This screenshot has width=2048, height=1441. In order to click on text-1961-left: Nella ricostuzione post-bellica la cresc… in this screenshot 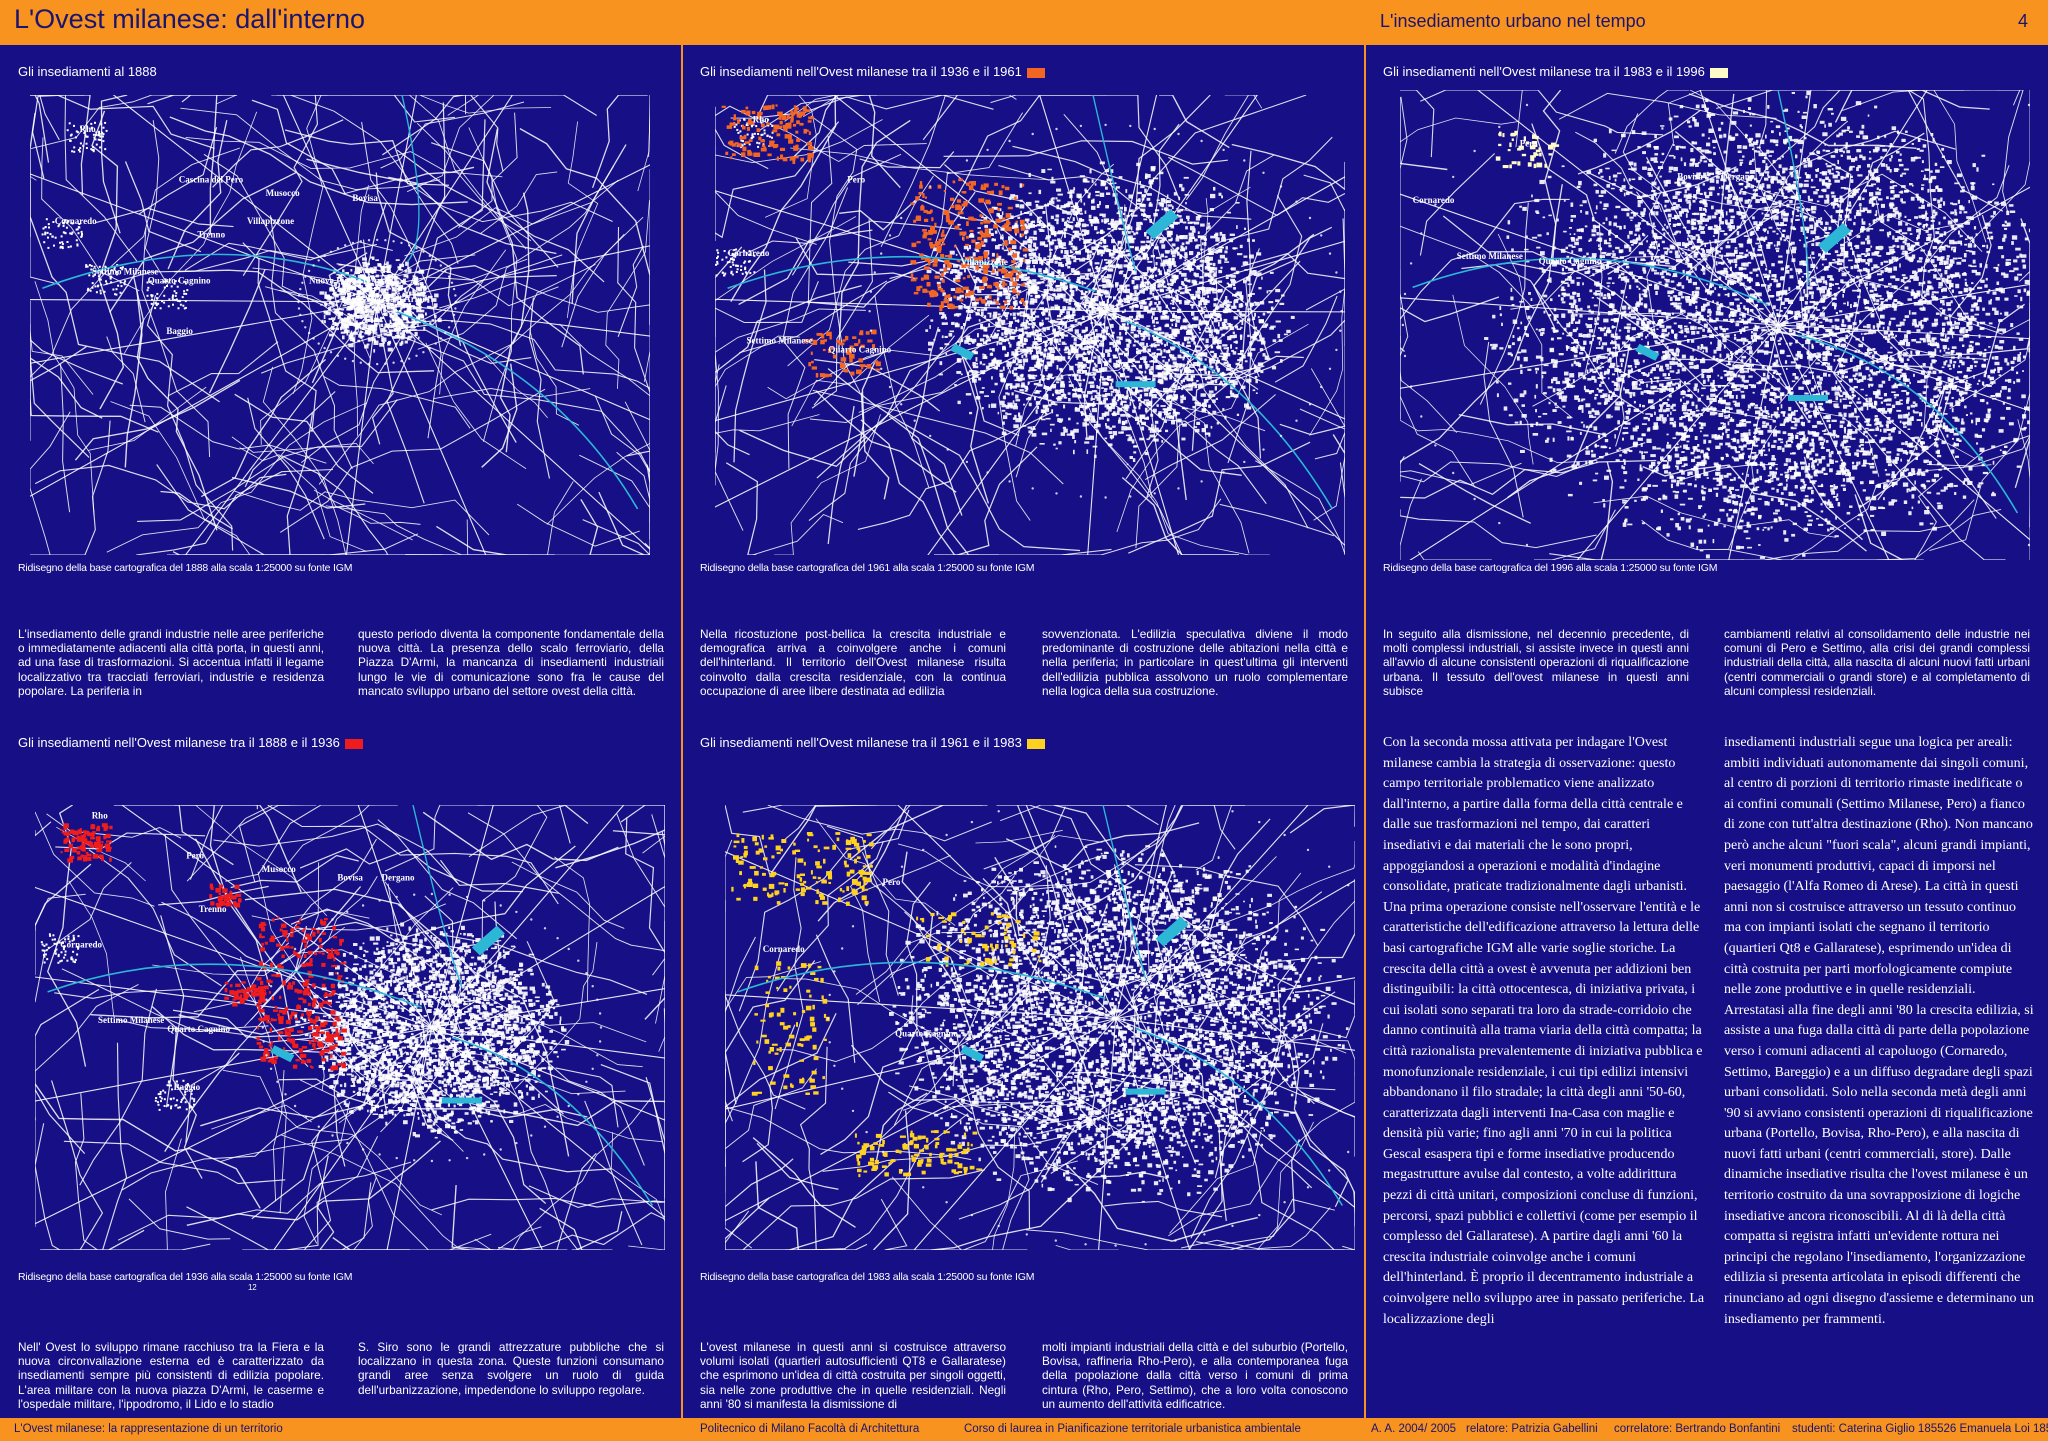, I will do `click(853, 662)`.